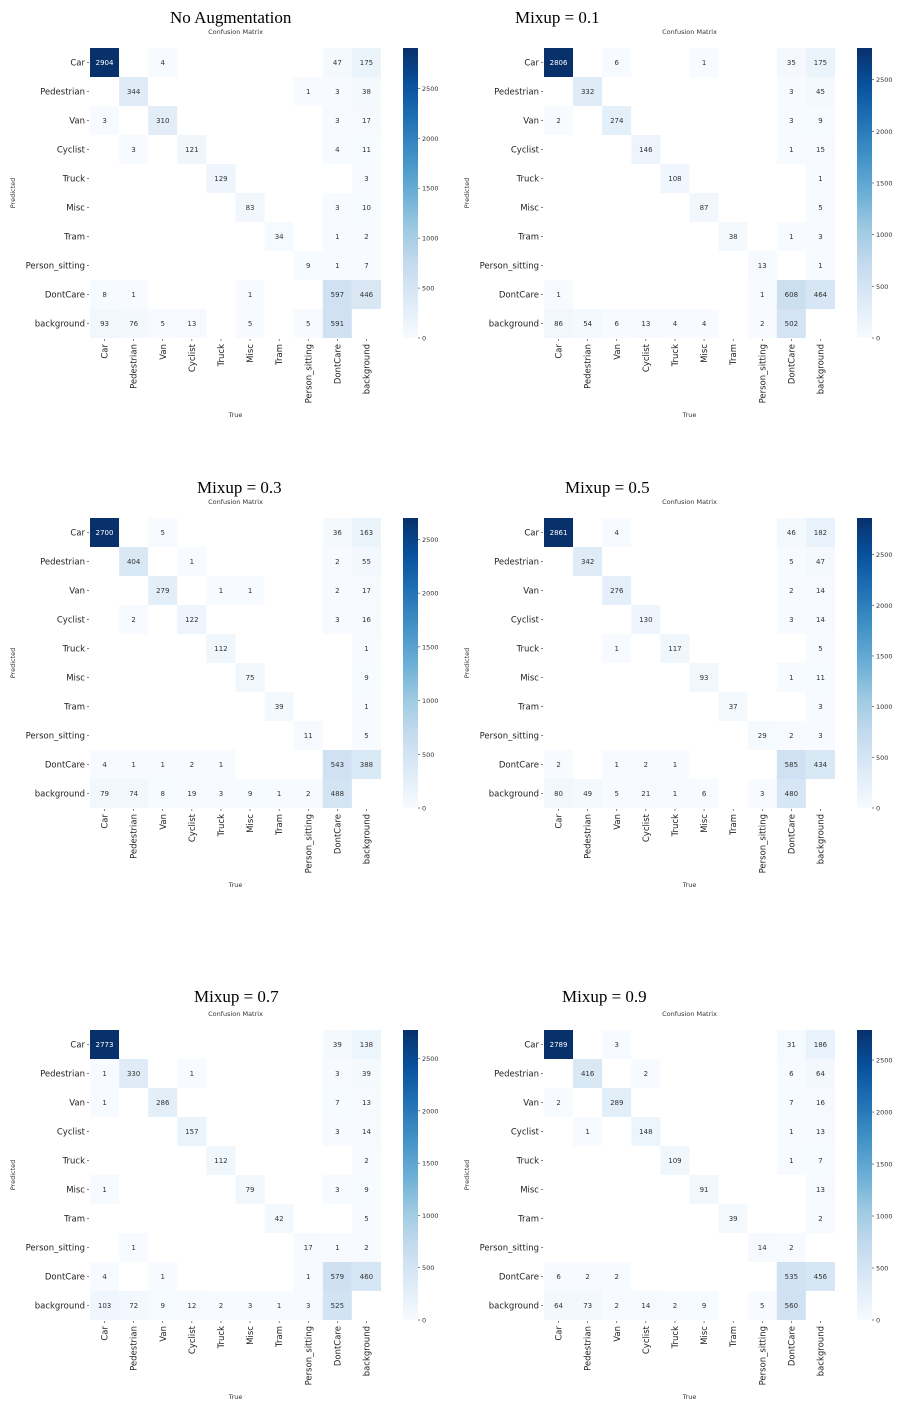  I want to click on cell-value-label: 289, so click(616, 1103).